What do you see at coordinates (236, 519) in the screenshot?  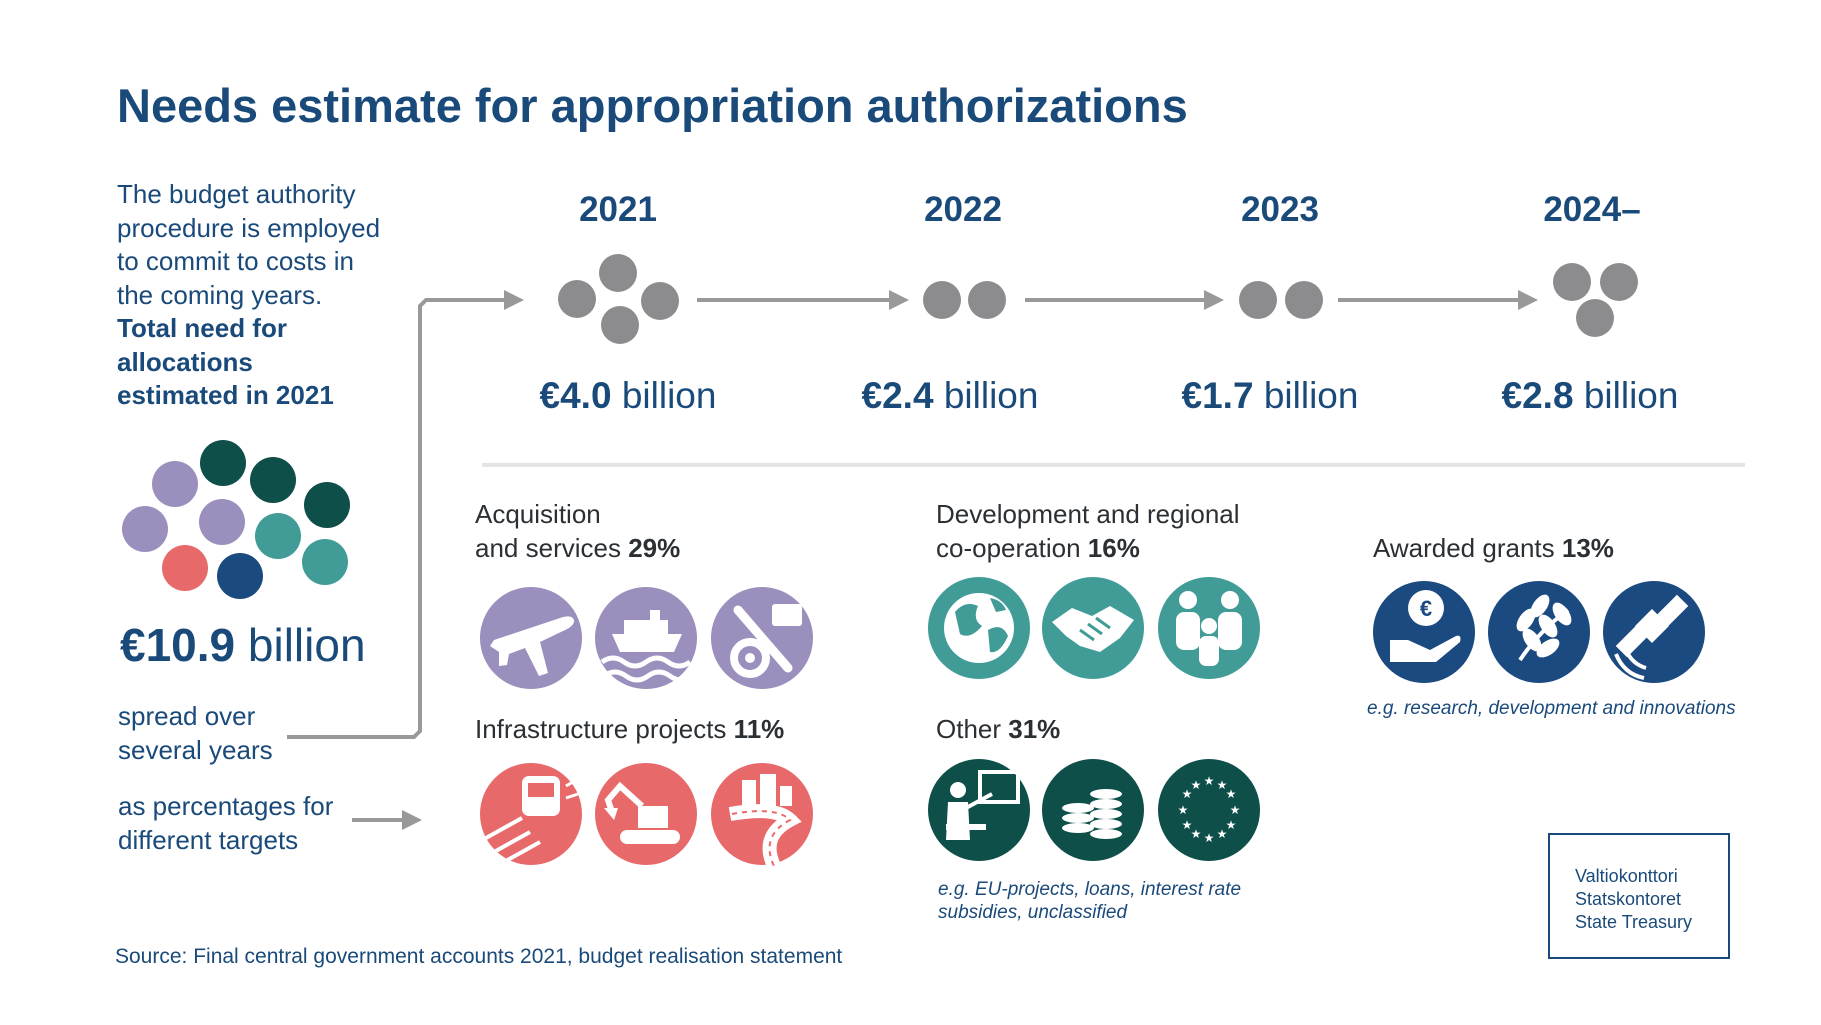 I see `total-dot-cluster` at bounding box center [236, 519].